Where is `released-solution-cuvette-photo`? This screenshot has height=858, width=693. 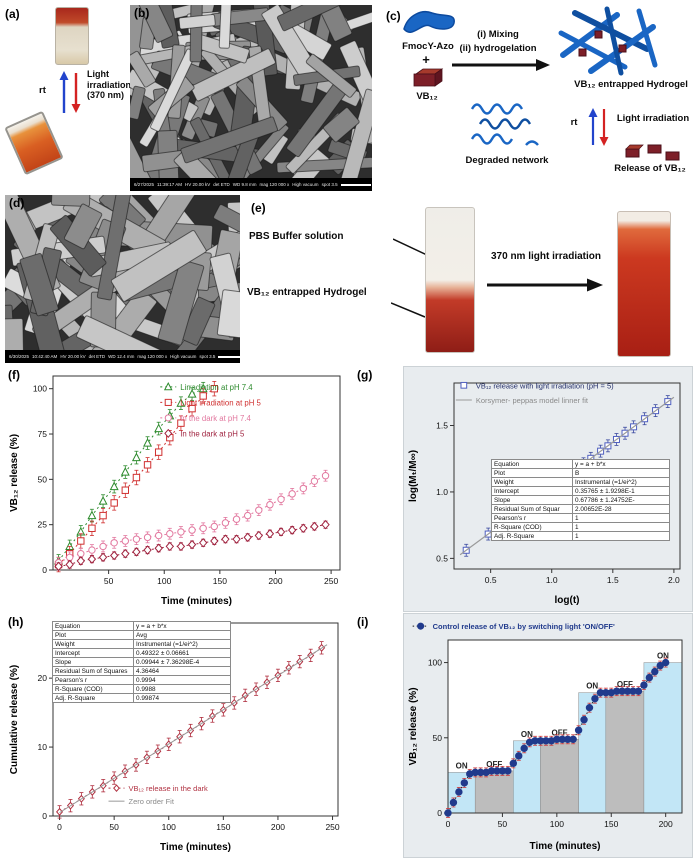
released-solution-cuvette-photo is located at coordinates (644, 284).